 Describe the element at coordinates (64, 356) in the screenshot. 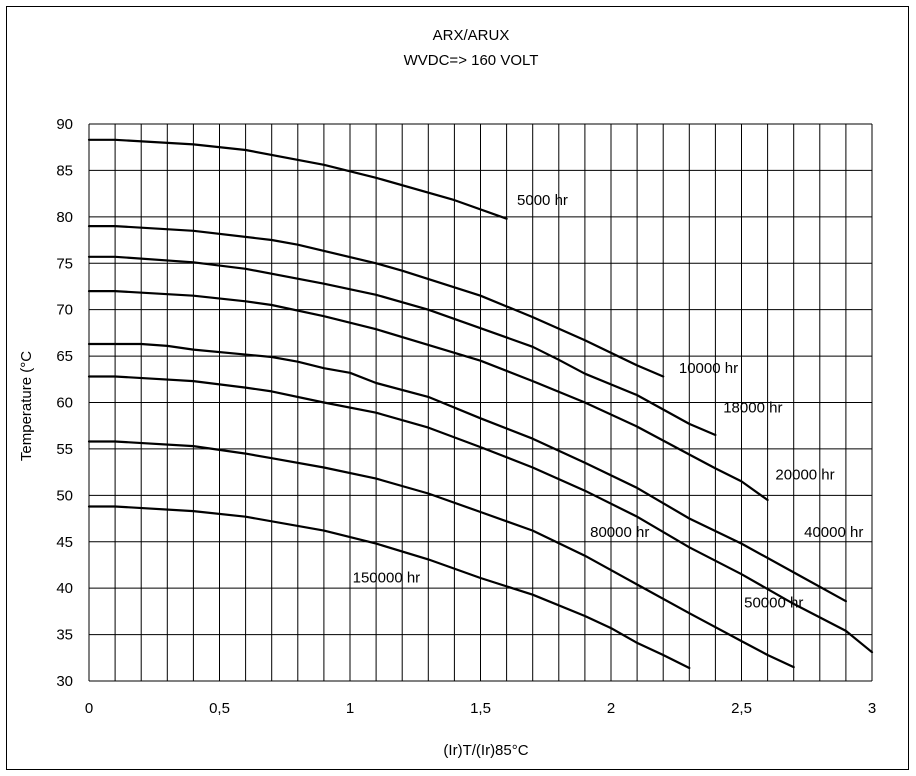

I see `y-tick-label: 65` at that location.